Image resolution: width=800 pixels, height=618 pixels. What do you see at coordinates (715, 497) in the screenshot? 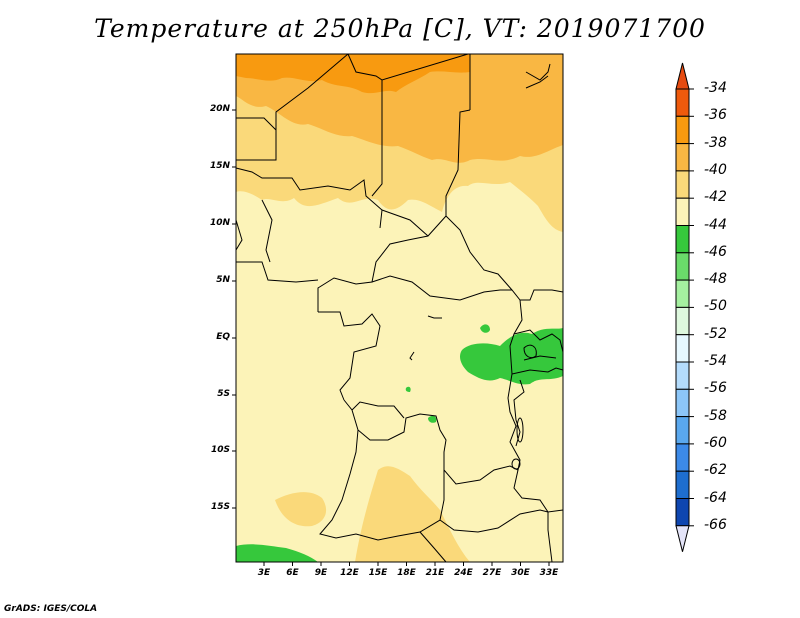
I see `colorbar-label-m64: -64` at bounding box center [715, 497].